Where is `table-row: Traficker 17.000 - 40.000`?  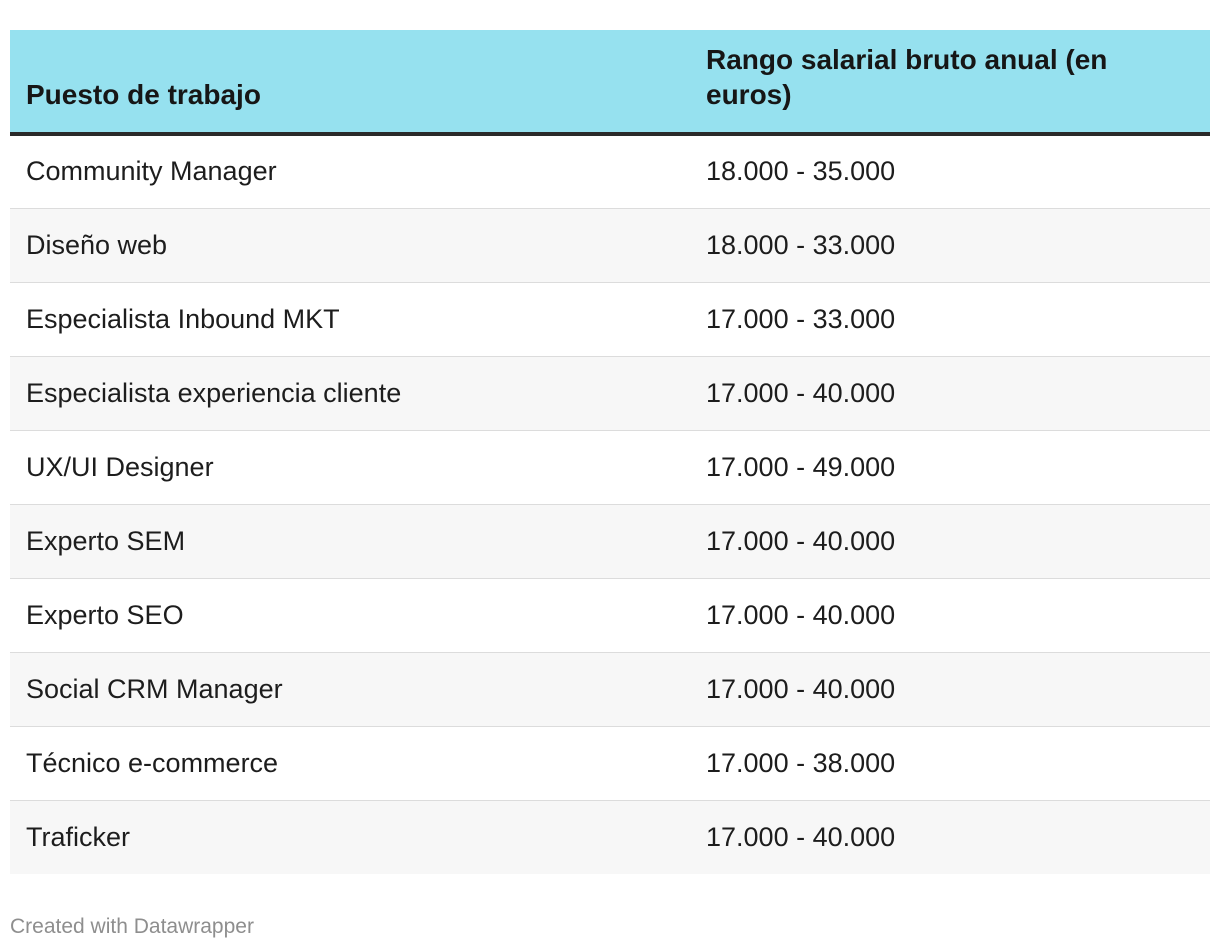 table-row: Traficker 17.000 - 40.000 is located at coordinates (610, 836).